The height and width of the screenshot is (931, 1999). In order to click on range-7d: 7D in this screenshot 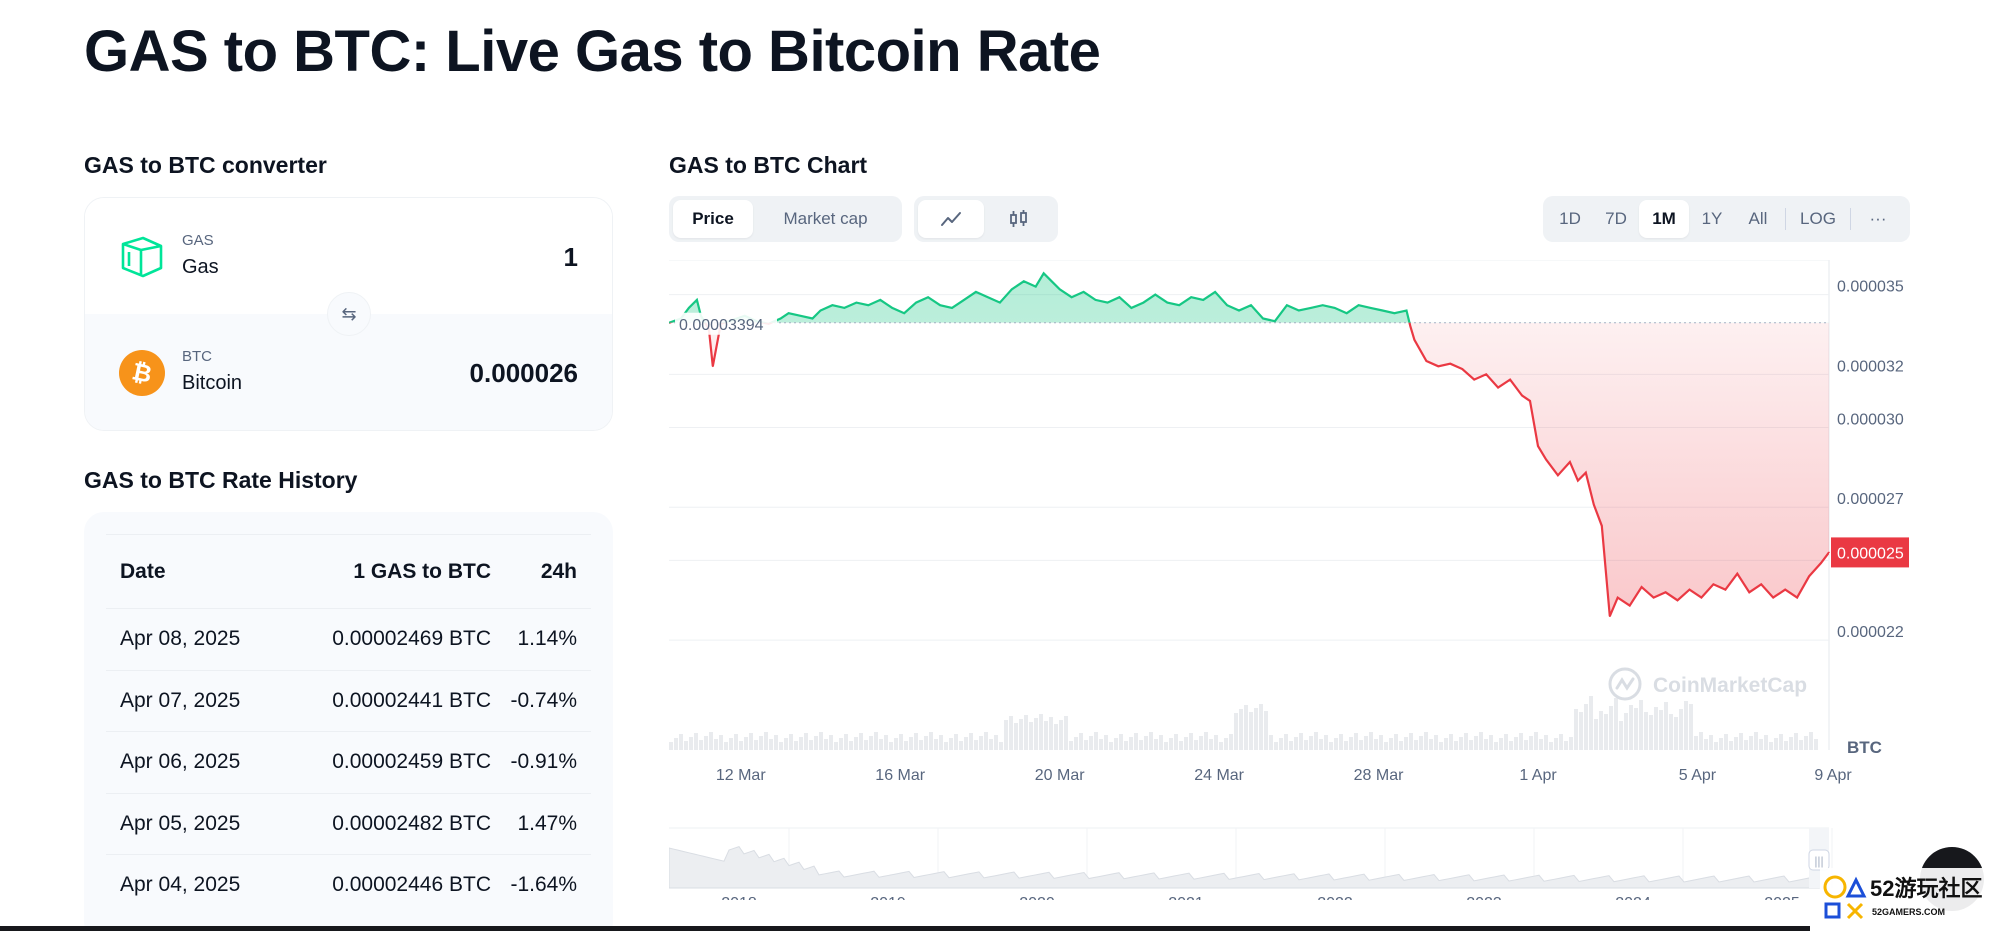, I will do `click(1616, 218)`.